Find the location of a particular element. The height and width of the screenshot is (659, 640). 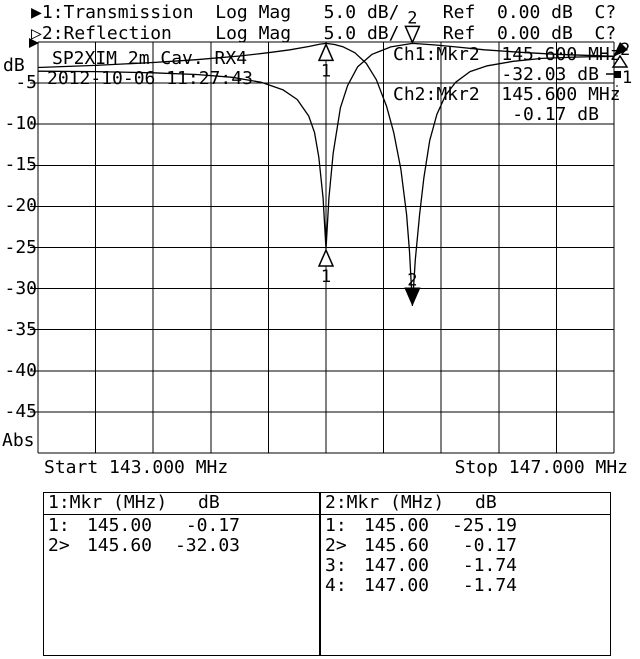

marker-symbol-ch1-mkr1: 1 is located at coordinates (326, 61).